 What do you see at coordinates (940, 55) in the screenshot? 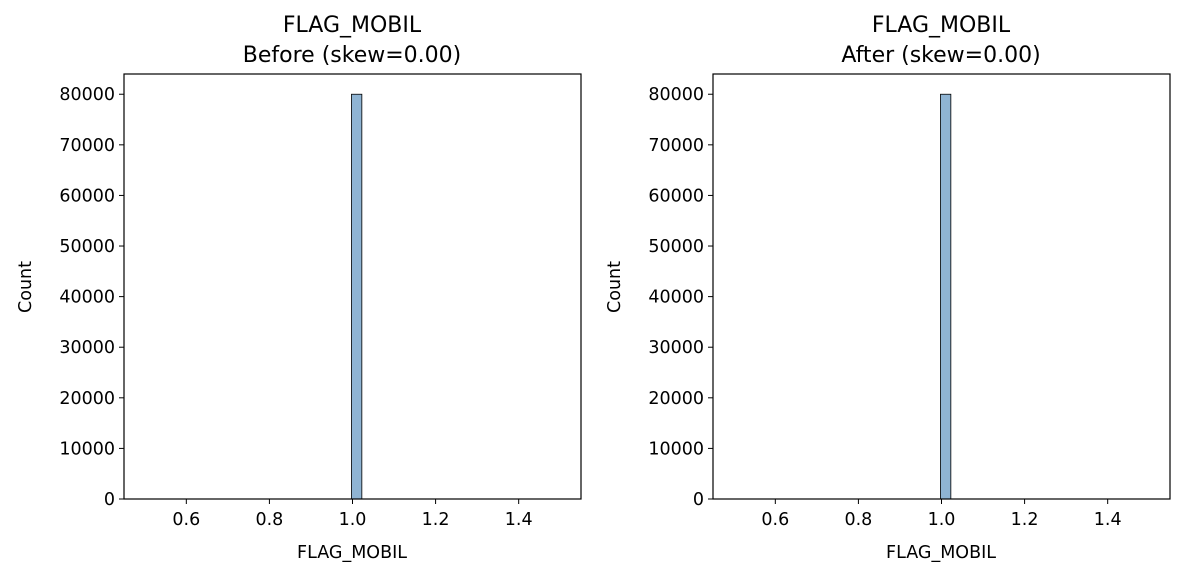
I see `chart-subtitle: After (skew=0.00)` at bounding box center [940, 55].